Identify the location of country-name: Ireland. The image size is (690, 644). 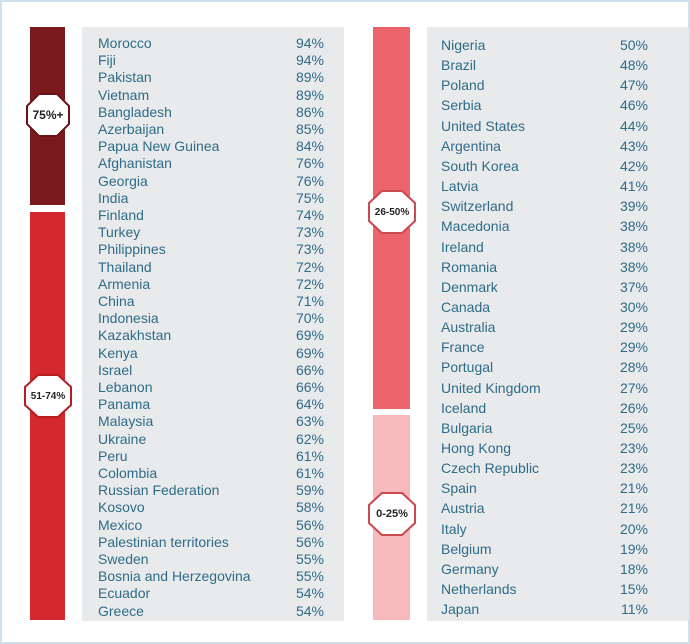
(462, 246).